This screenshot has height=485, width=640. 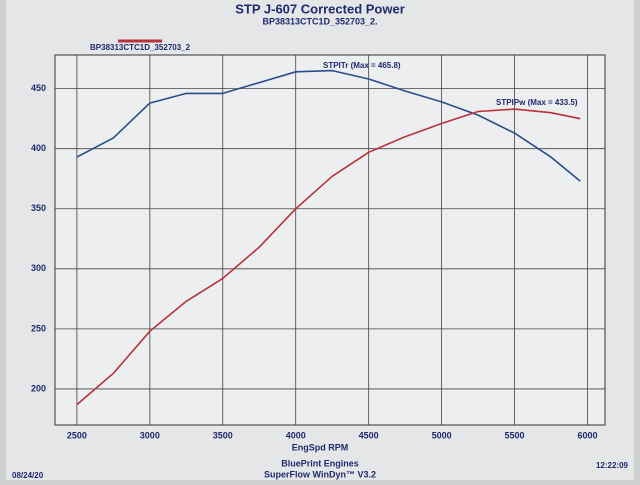 What do you see at coordinates (38, 148) in the screenshot?
I see `y-tick-label: 400` at bounding box center [38, 148].